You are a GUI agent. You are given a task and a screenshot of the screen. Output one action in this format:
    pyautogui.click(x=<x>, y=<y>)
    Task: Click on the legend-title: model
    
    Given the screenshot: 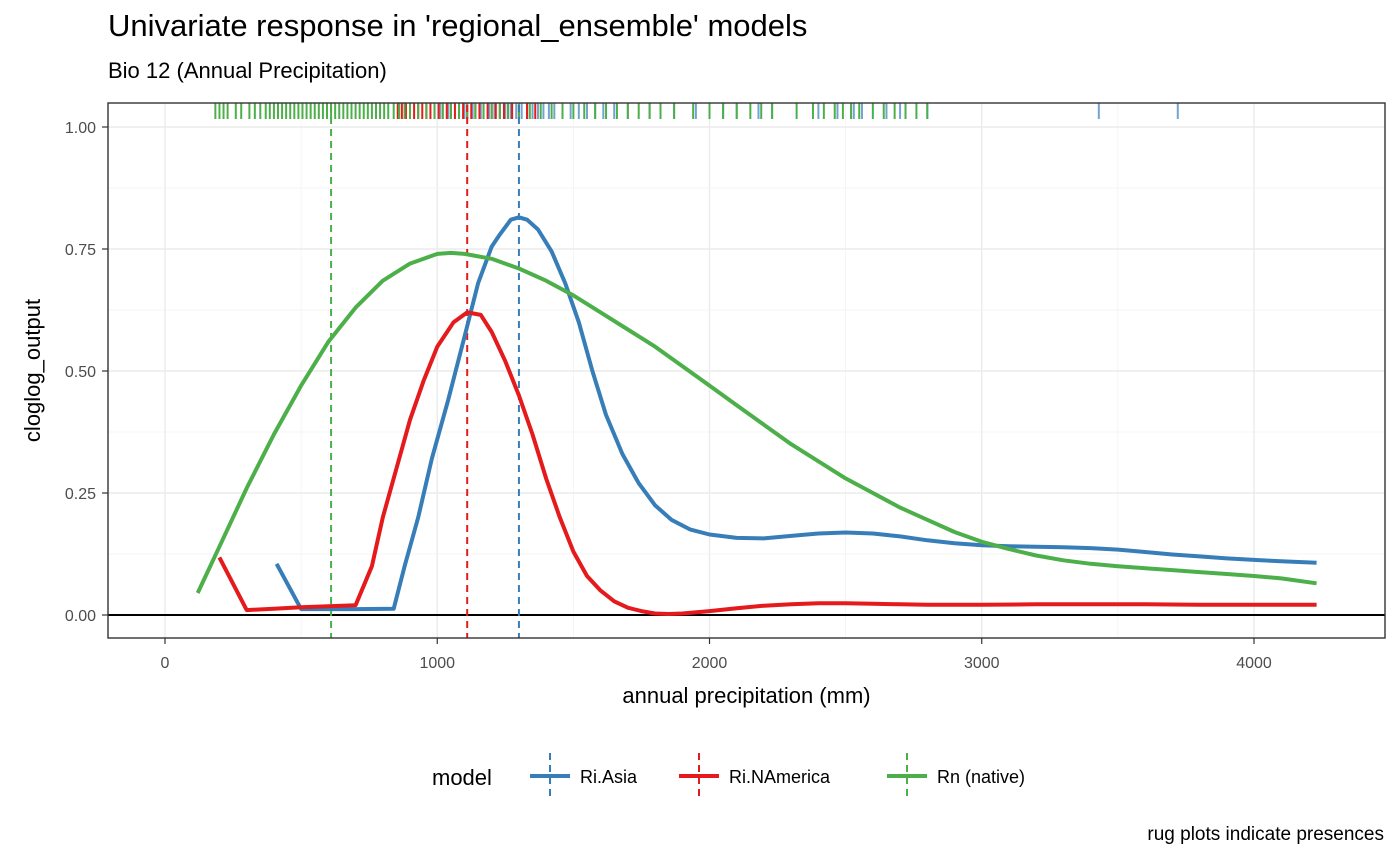 What is the action you would take?
    pyautogui.click(x=462, y=777)
    